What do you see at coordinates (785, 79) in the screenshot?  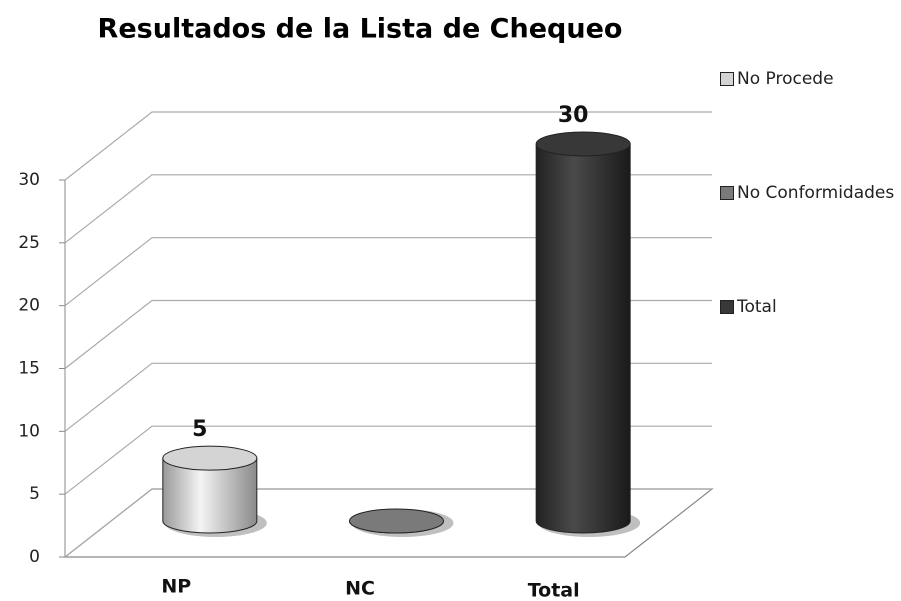 I see `legend-label: No Procede` at bounding box center [785, 79].